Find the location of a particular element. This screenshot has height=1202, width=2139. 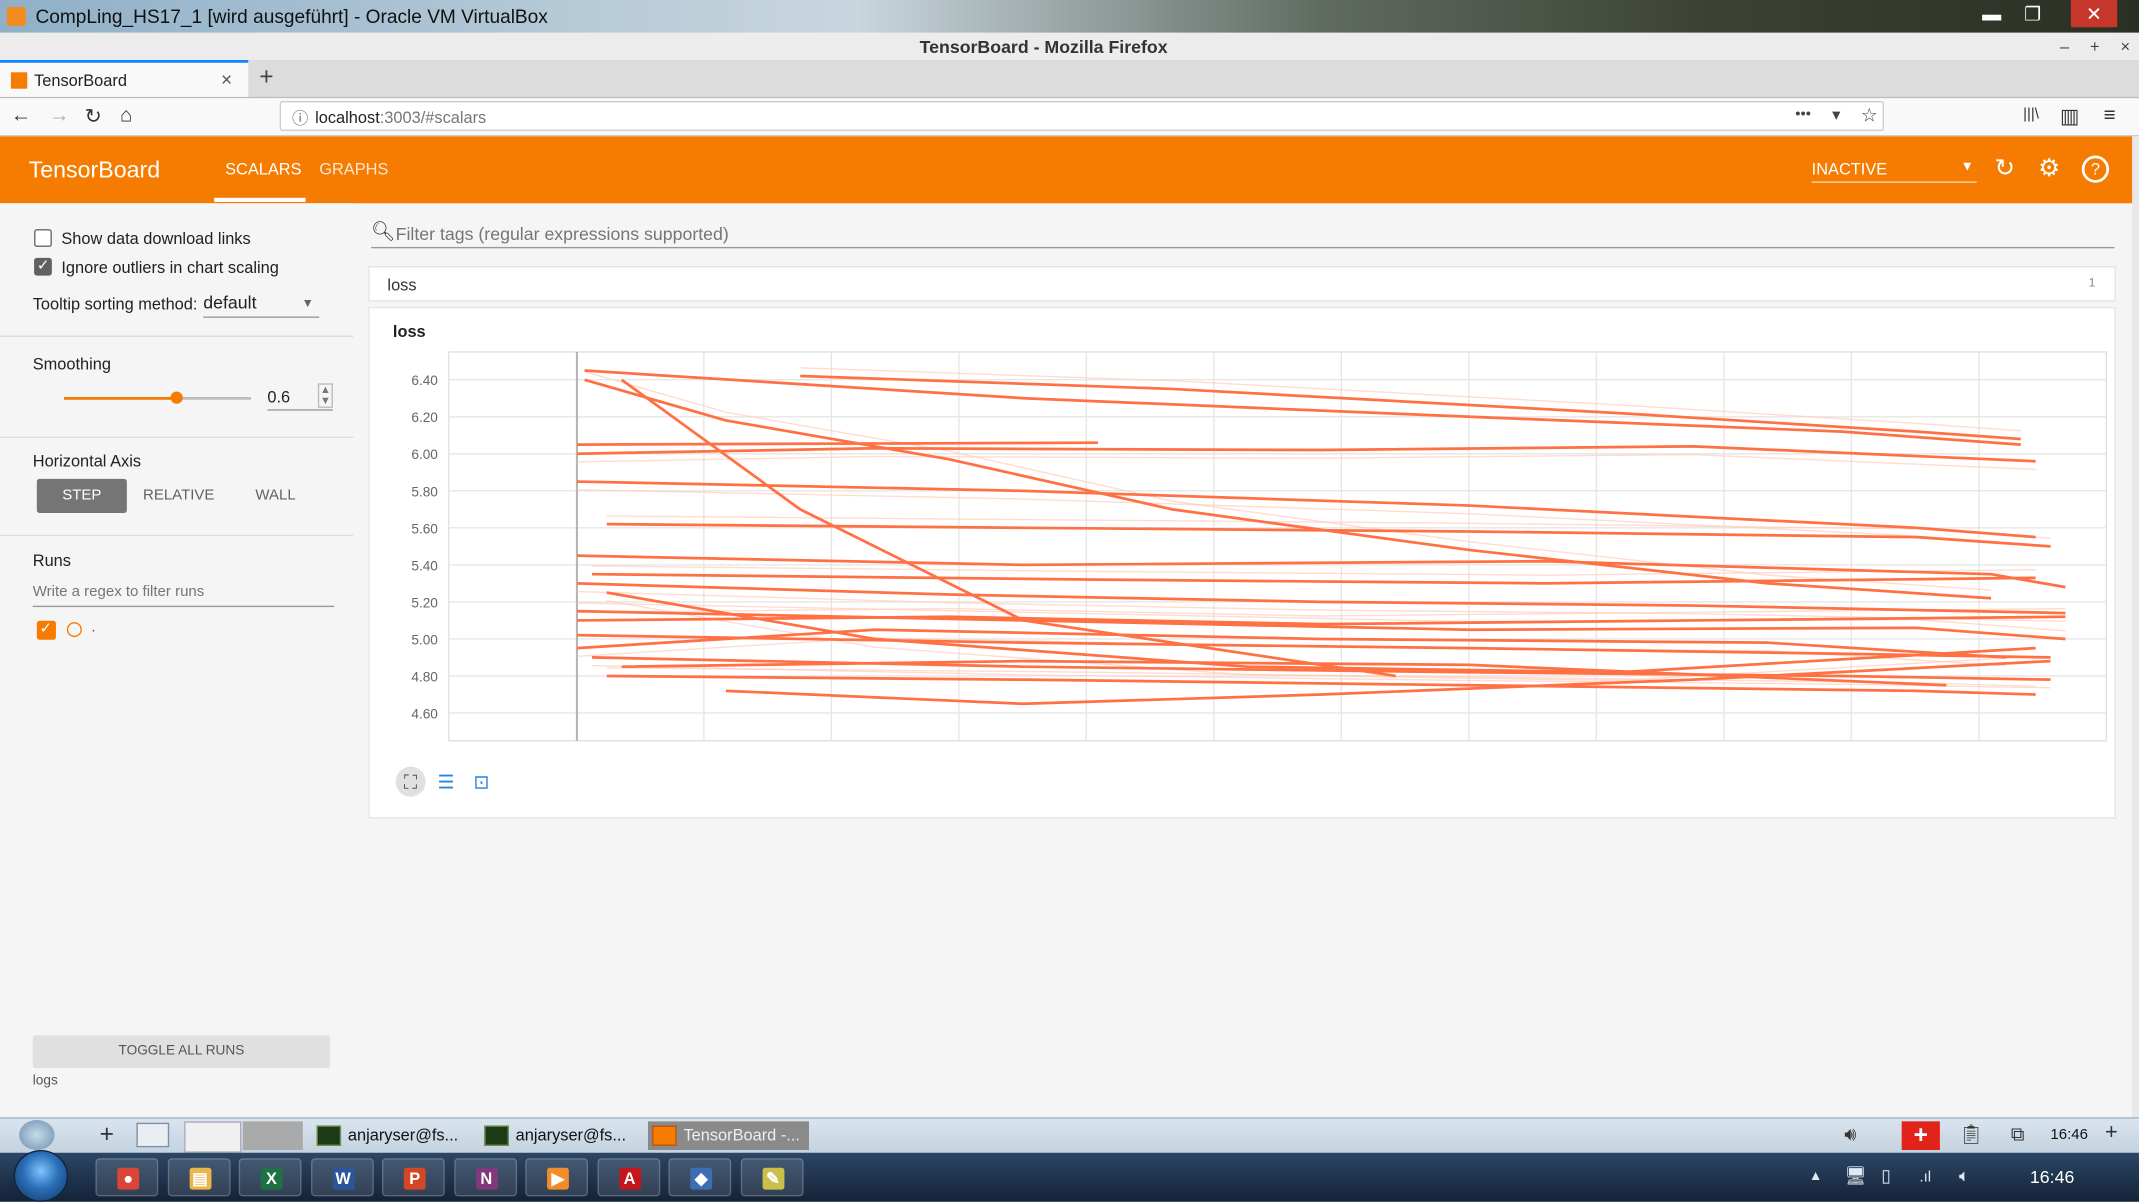

runs-label: Runs is located at coordinates (51, 561).